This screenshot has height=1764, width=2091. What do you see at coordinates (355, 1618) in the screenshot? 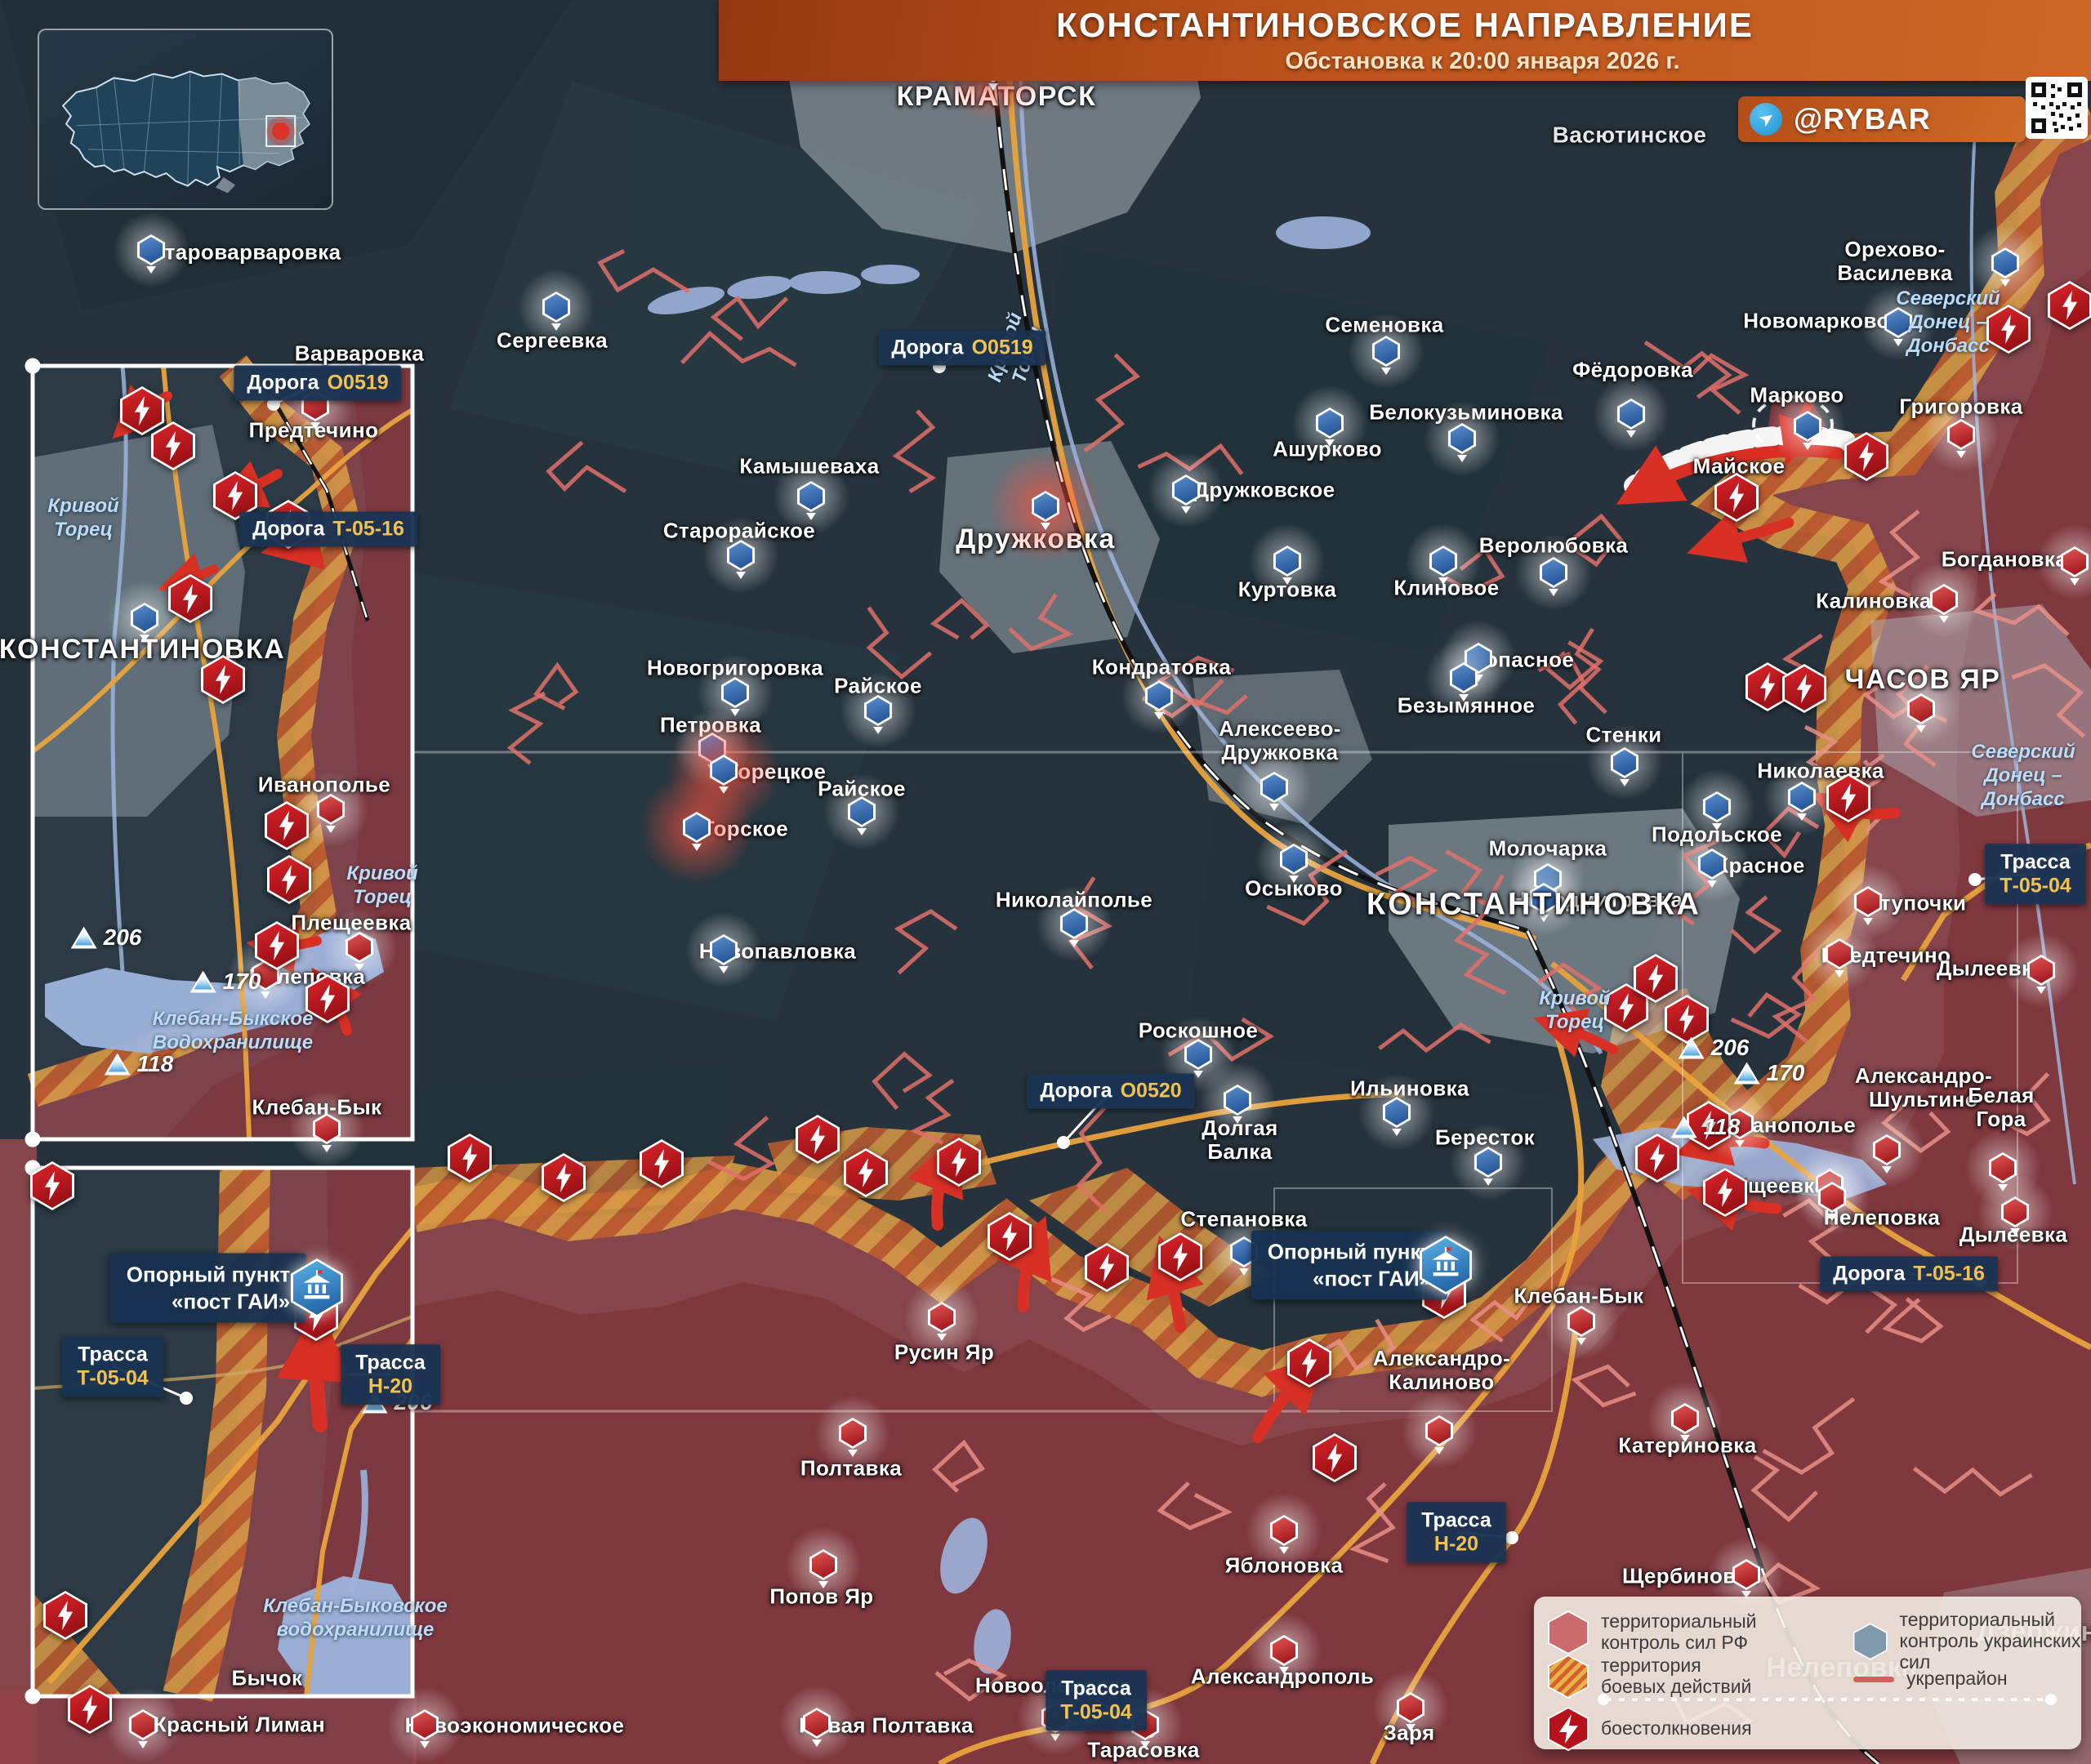
I see `water-label: Клебан-Быковское водохранилище` at bounding box center [355, 1618].